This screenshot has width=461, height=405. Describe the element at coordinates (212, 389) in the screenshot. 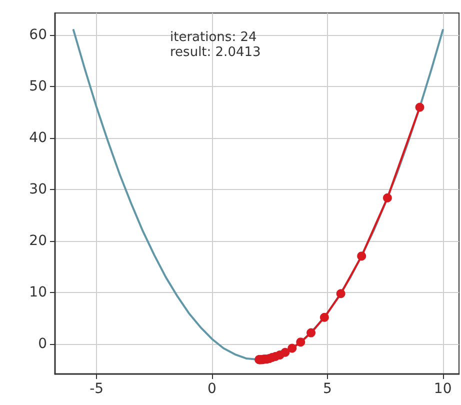

I see `x-tick-label: 0` at that location.